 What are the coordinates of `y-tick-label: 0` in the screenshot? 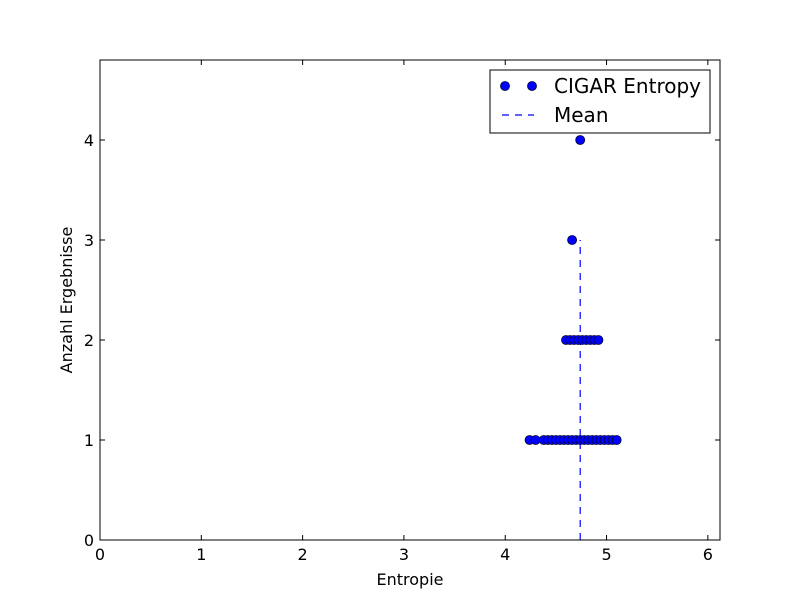 It's located at (89, 540).